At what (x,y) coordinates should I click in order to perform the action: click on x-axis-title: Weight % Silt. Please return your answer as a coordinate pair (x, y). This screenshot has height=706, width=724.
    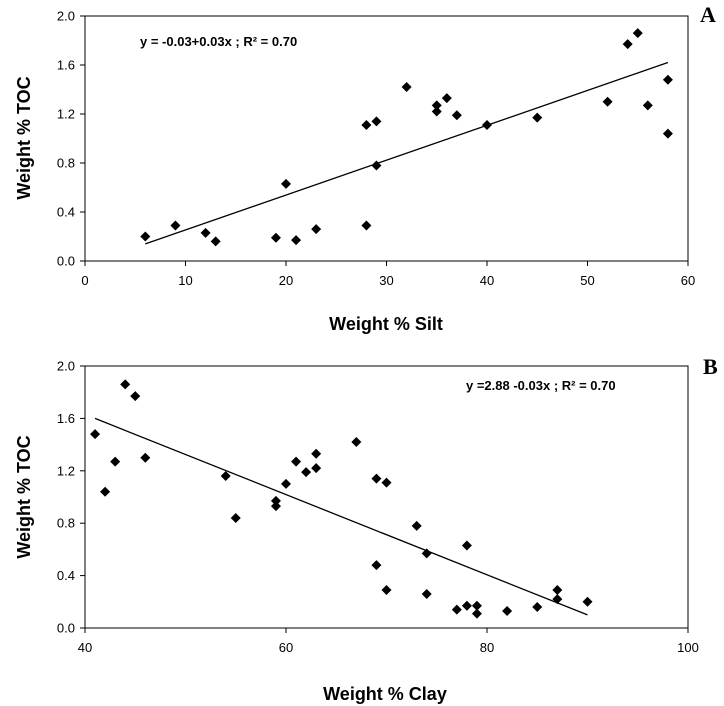
    Looking at the image, I should click on (386, 324).